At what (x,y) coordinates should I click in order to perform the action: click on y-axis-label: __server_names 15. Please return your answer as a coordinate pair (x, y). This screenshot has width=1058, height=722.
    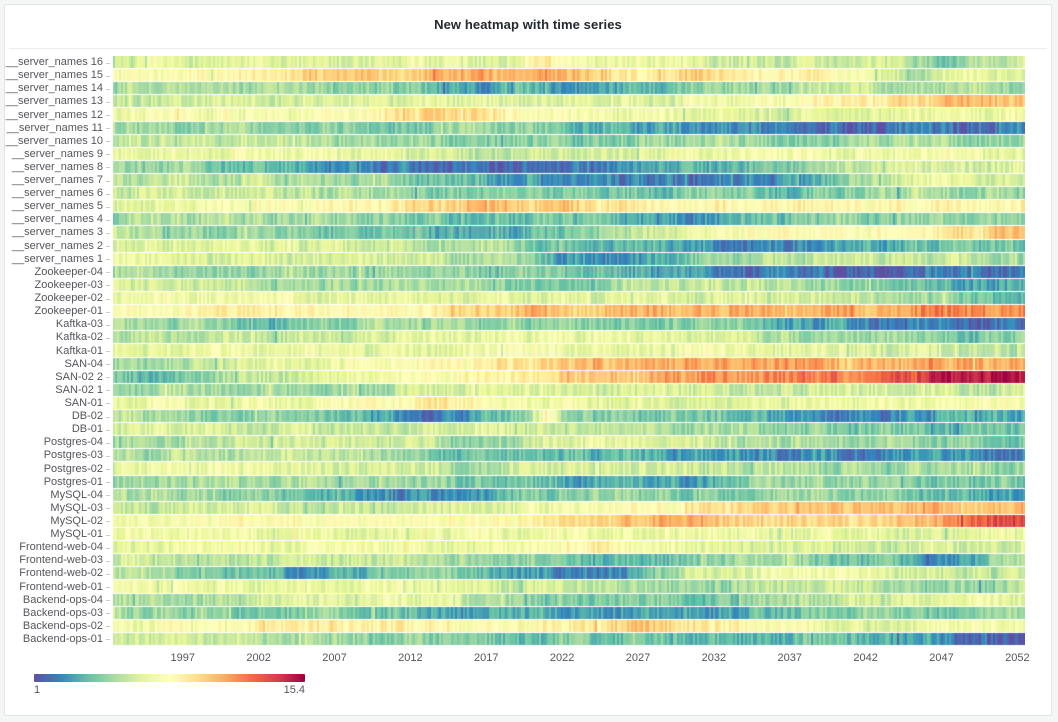
    Looking at the image, I should click on (54, 75).